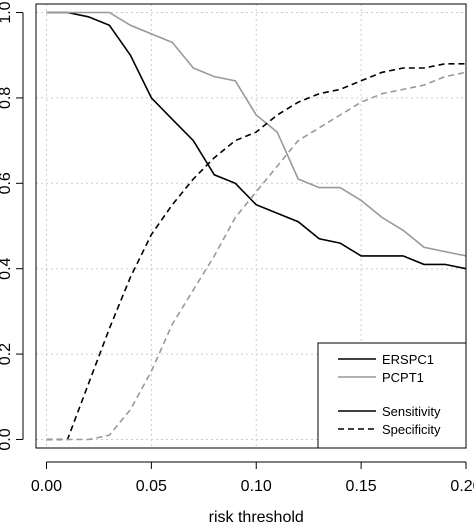 The height and width of the screenshot is (531, 474). Describe the element at coordinates (256, 486) in the screenshot. I see `x-tick-label: 0.10` at that location.